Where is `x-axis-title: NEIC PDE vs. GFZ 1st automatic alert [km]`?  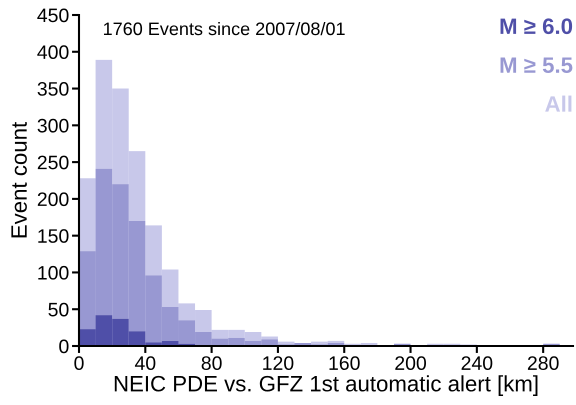 x-axis-title: NEIC PDE vs. GFZ 1st automatic alert [km] is located at coordinates (326, 385).